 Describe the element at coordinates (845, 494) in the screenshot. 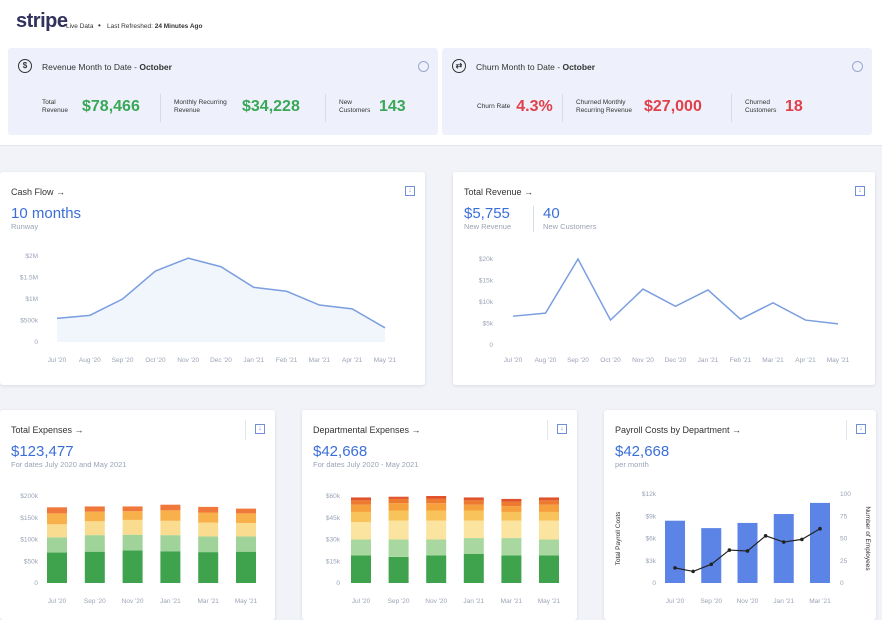

I see `y-tick-label: 100` at that location.